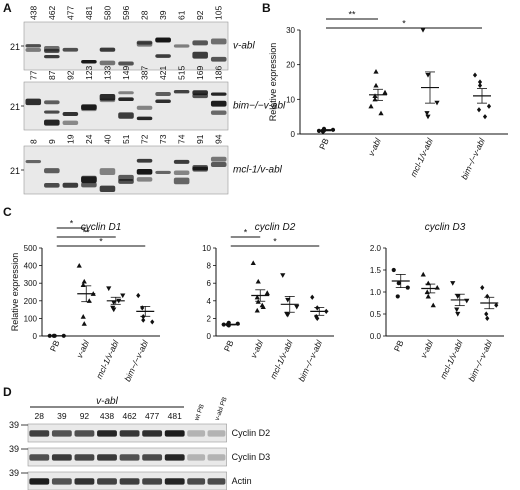 Image resolution: width=520 pixels, height=490 pixels. I want to click on lane-label: 580, so click(107, 13).